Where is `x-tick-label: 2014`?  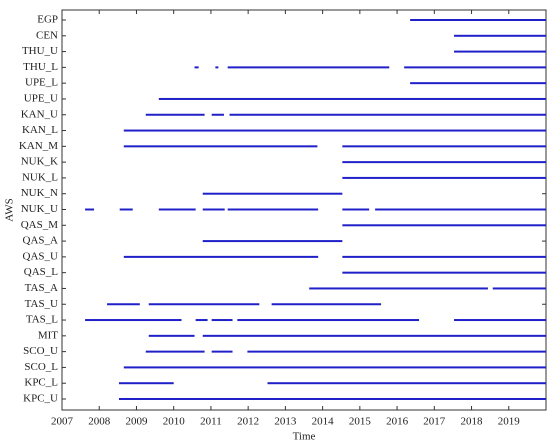
x-tick-label: 2014 is located at coordinates (323, 422).